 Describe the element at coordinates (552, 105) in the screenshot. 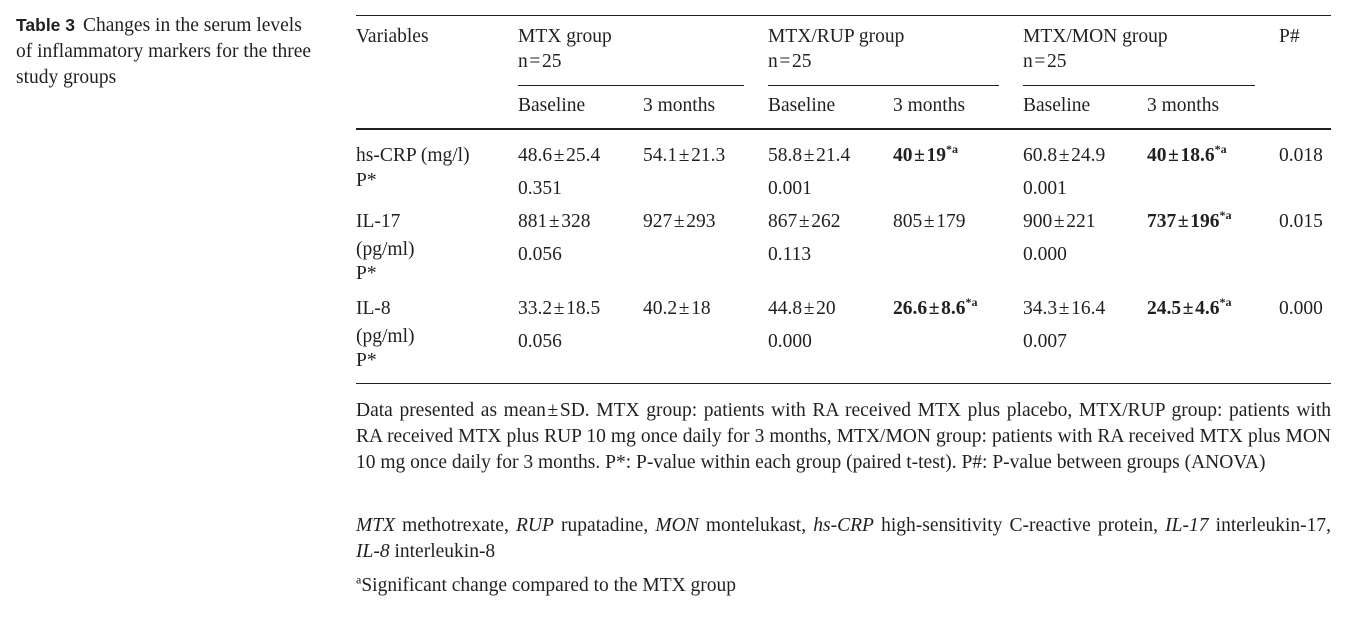

I see `header-mtx-baseline: Baseline` at that location.